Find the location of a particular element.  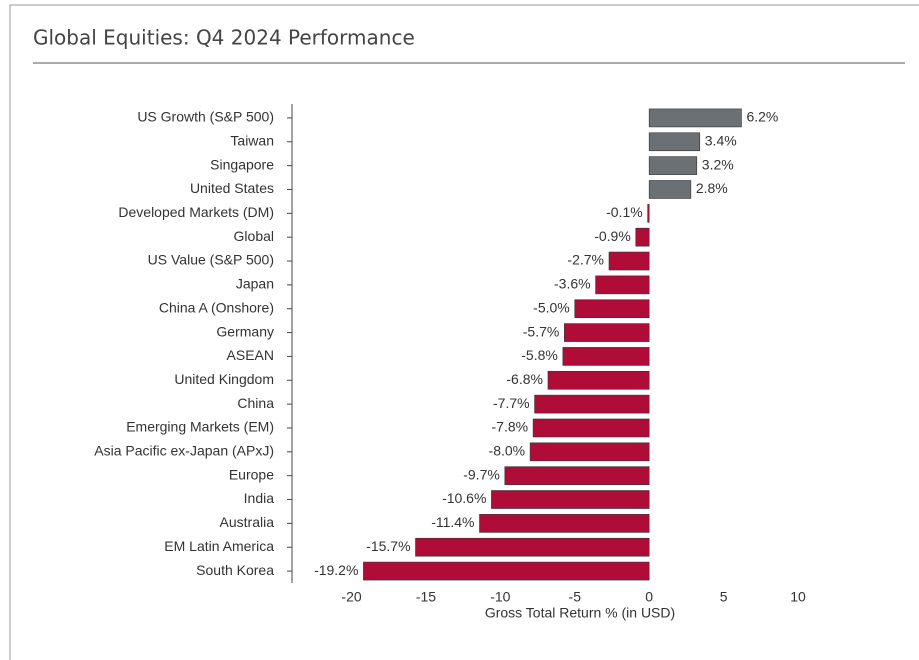

y-tick-label: Australia is located at coordinates (247, 522).